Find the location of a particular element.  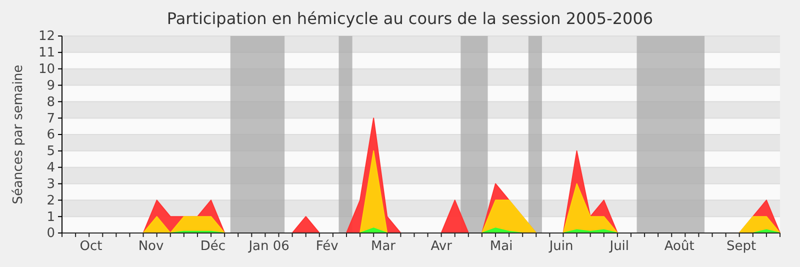

x-tick-label: Jan 06 is located at coordinates (269, 246).